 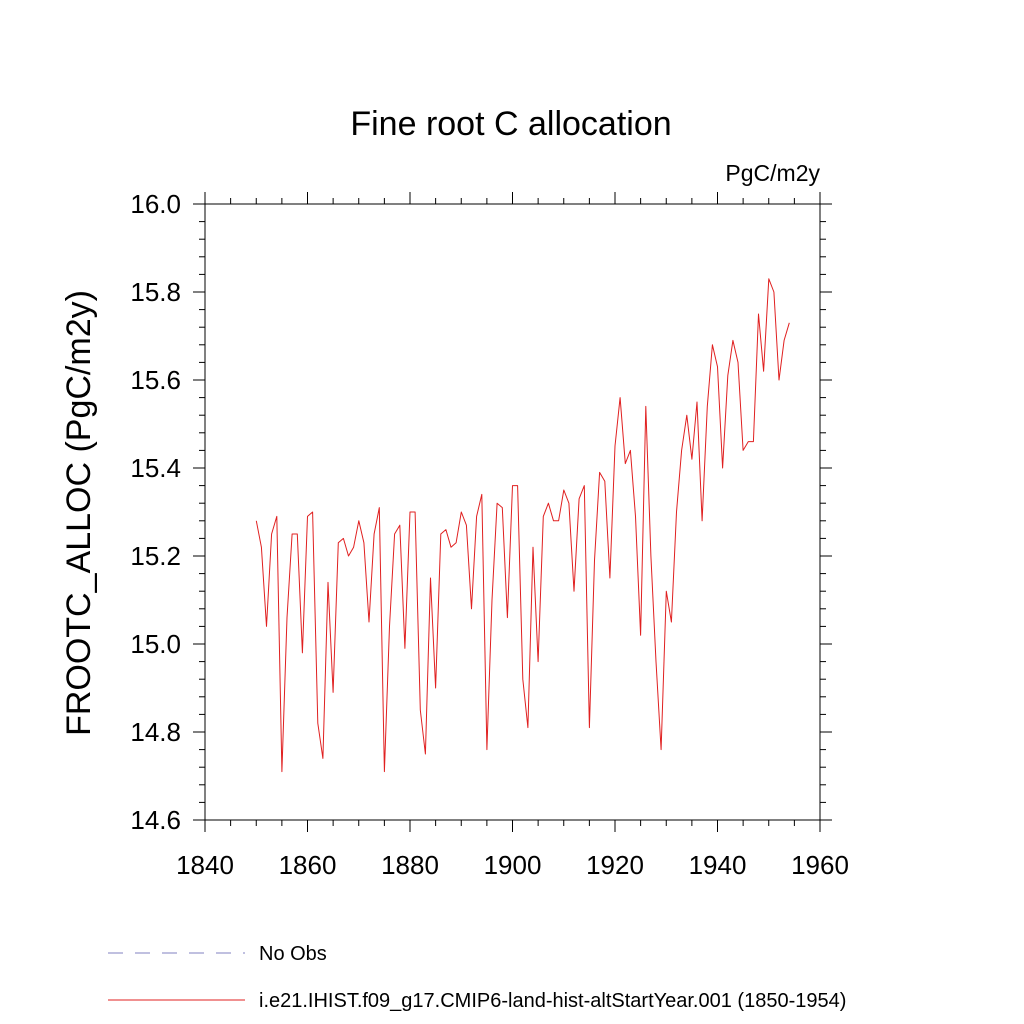 What do you see at coordinates (155, 468) in the screenshot?
I see `y-tick-label: 15.4` at bounding box center [155, 468].